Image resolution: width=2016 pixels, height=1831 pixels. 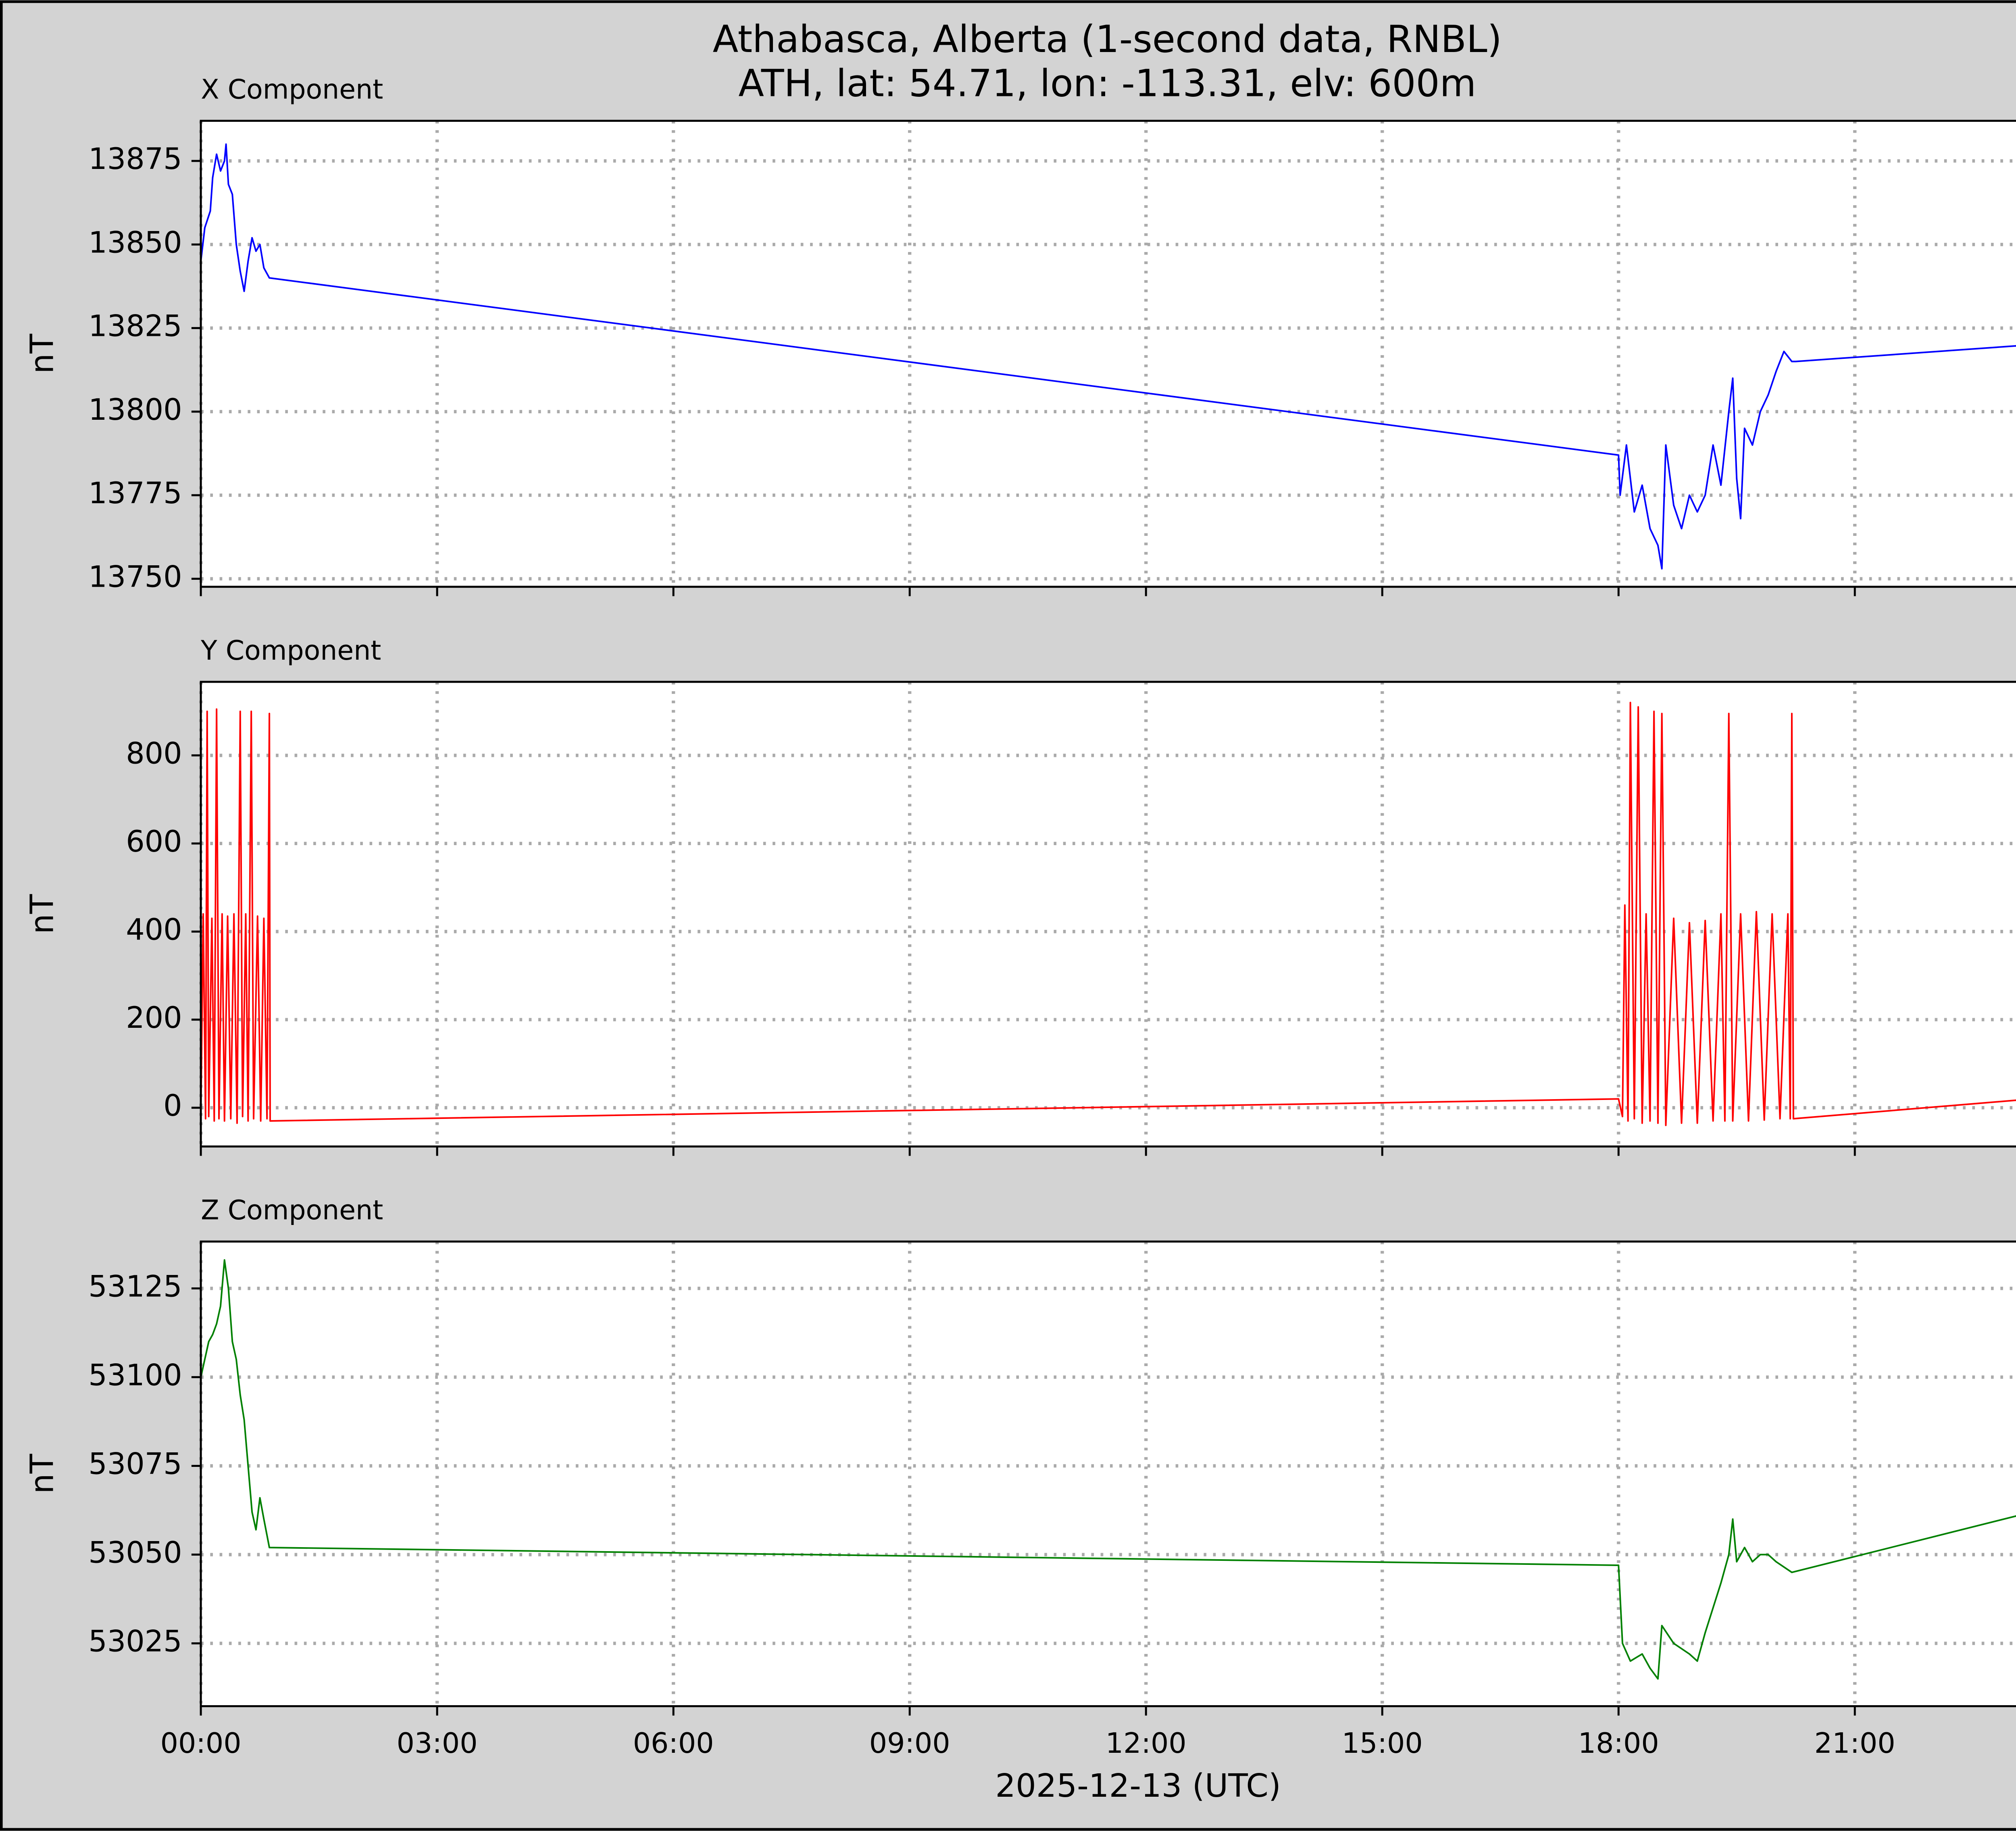 I want to click on figure-title: Athabasca, Alberta (1-second data, RNBL), so click(x=1107, y=39).